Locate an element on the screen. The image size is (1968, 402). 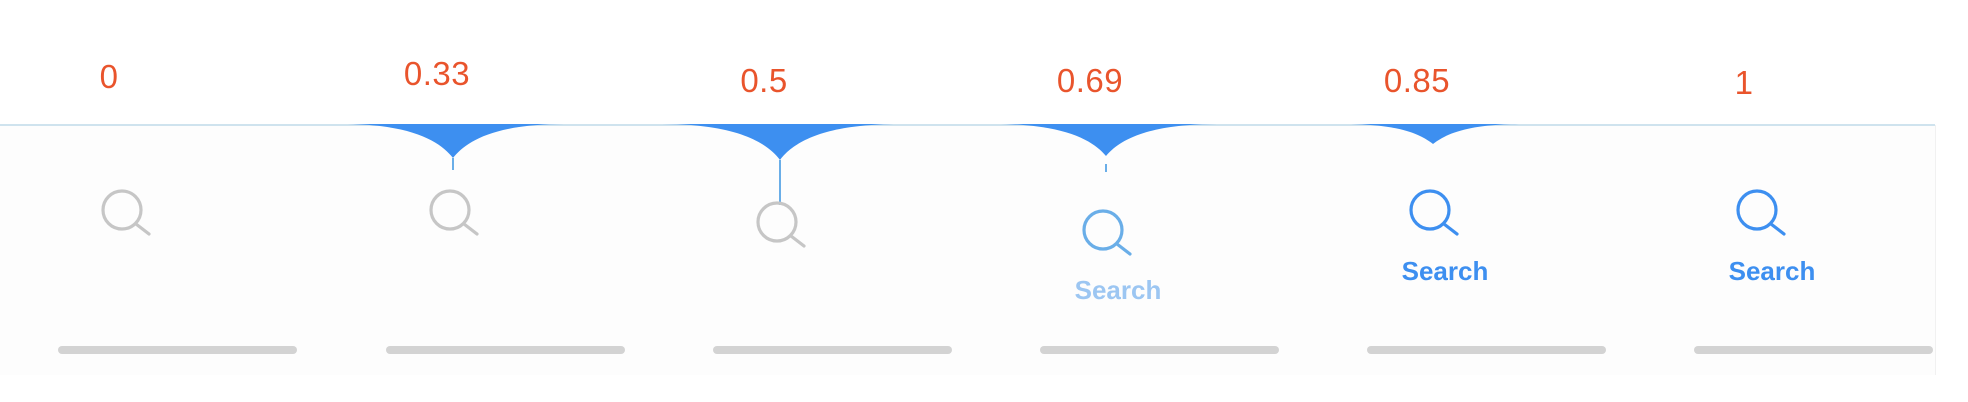
progress-value-label: 0 is located at coordinates (109, 76).